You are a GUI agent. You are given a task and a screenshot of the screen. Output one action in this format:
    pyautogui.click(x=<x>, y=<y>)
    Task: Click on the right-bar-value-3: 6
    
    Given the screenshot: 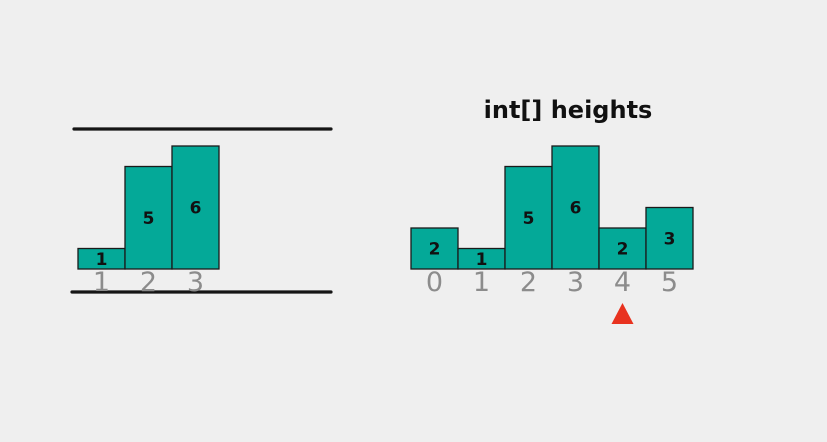 What is the action you would take?
    pyautogui.click(x=576, y=209)
    